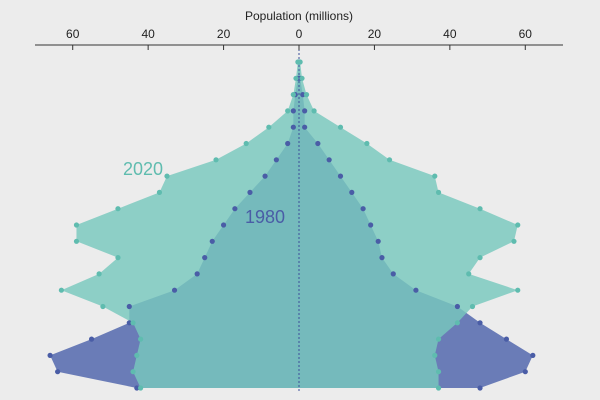 The width and height of the screenshot is (600, 400). What do you see at coordinates (299, 16) in the screenshot?
I see `x-axis-label: Population (millions)` at bounding box center [299, 16].